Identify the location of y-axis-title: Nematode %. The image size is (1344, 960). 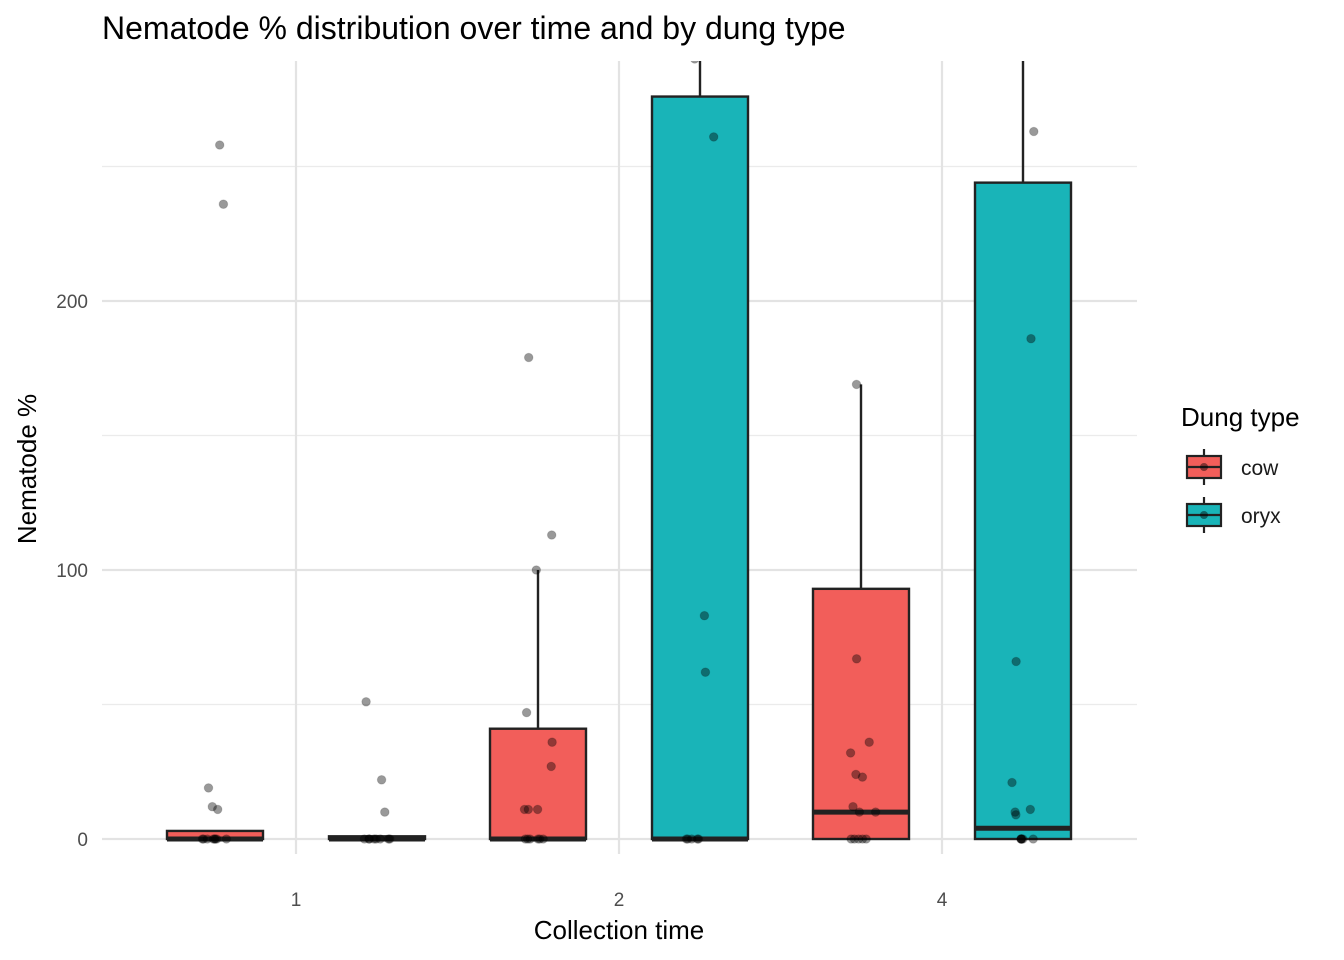
(27, 469).